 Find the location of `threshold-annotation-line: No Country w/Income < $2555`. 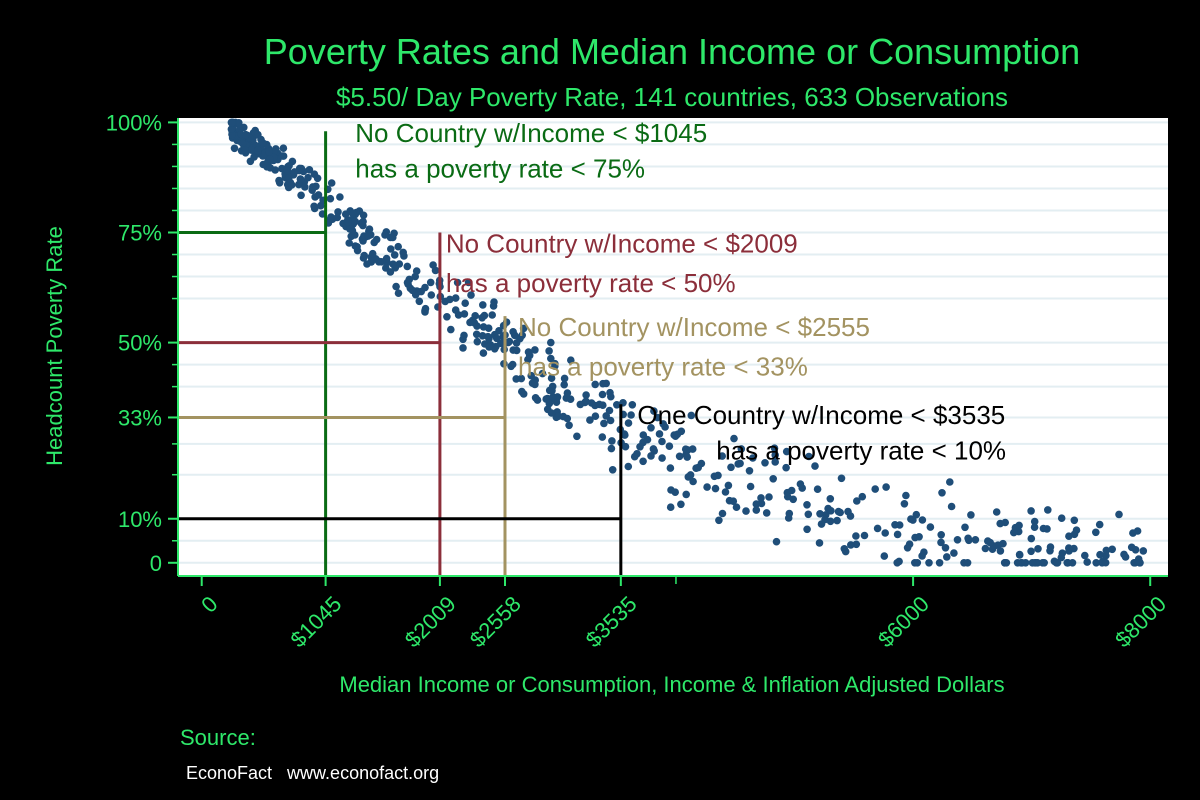

threshold-annotation-line: No Country w/Income < $2555 is located at coordinates (694, 327).